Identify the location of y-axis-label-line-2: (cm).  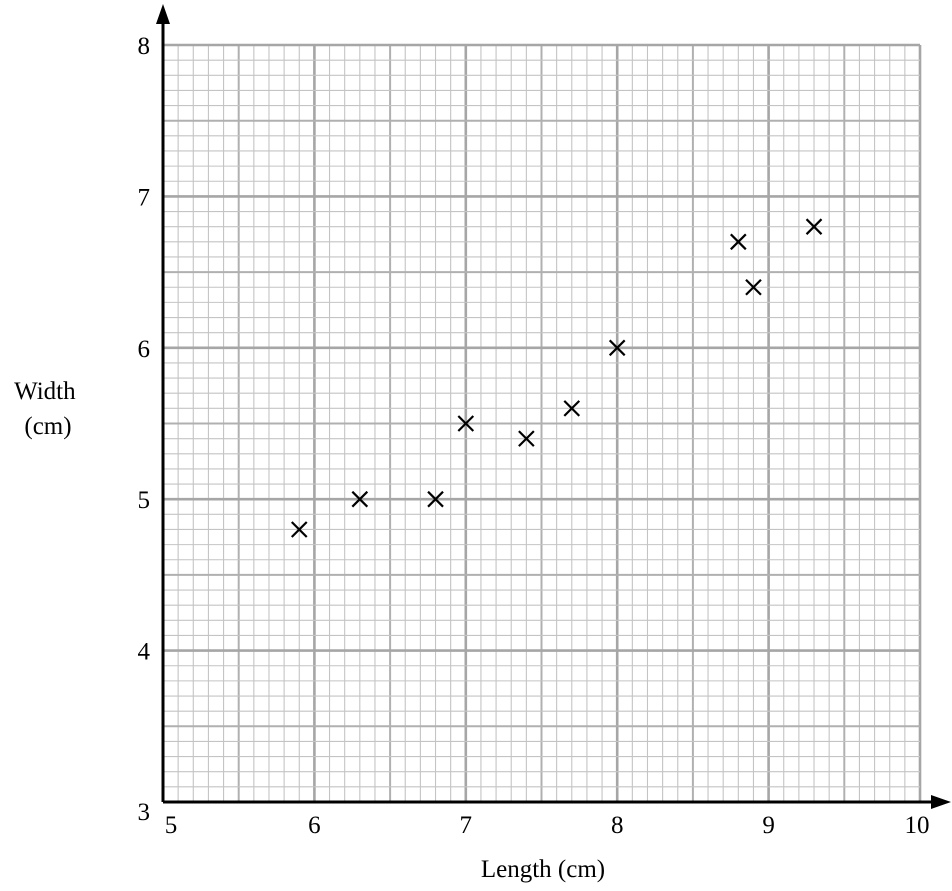
(47, 426).